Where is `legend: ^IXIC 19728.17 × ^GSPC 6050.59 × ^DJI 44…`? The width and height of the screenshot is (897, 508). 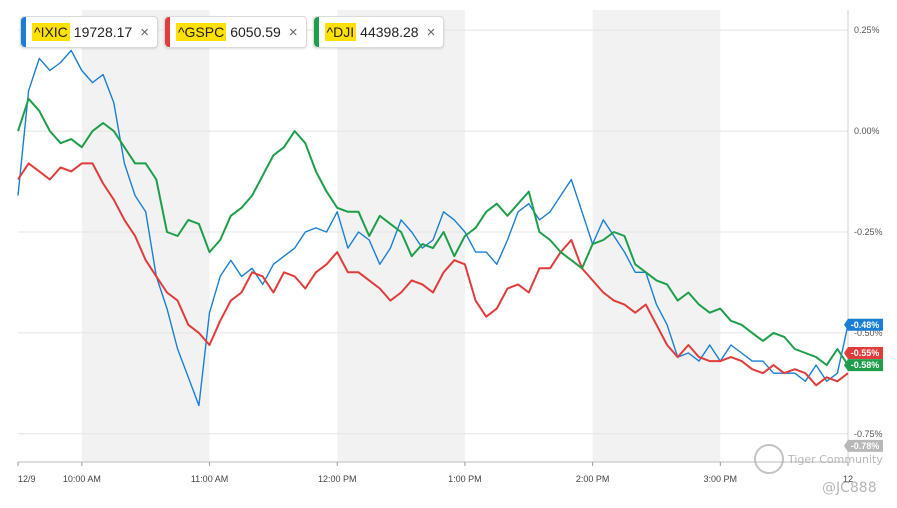
legend: ^IXIC 19728.17 × ^GSPC 6050.59 × ^DJI 44… is located at coordinates (232, 32).